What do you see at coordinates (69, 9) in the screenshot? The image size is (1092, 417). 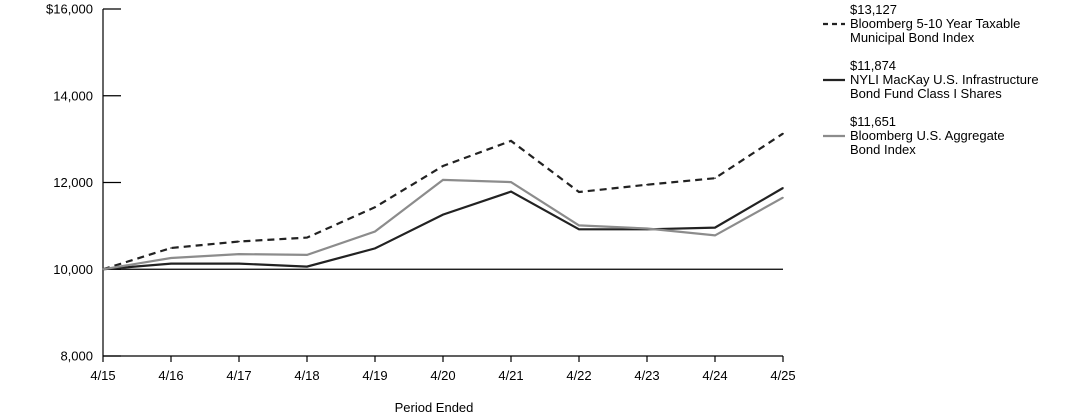 I see `y-tick-label: $16,000` at bounding box center [69, 9].